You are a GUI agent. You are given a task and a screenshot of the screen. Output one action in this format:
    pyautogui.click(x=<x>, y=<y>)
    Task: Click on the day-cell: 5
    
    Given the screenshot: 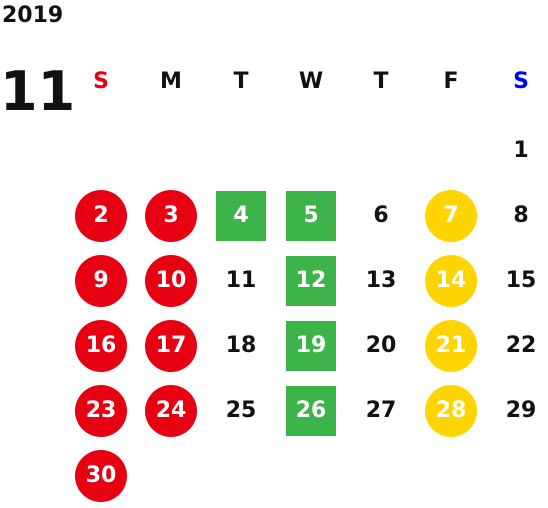 What is the action you would take?
    pyautogui.click(x=311, y=215)
    